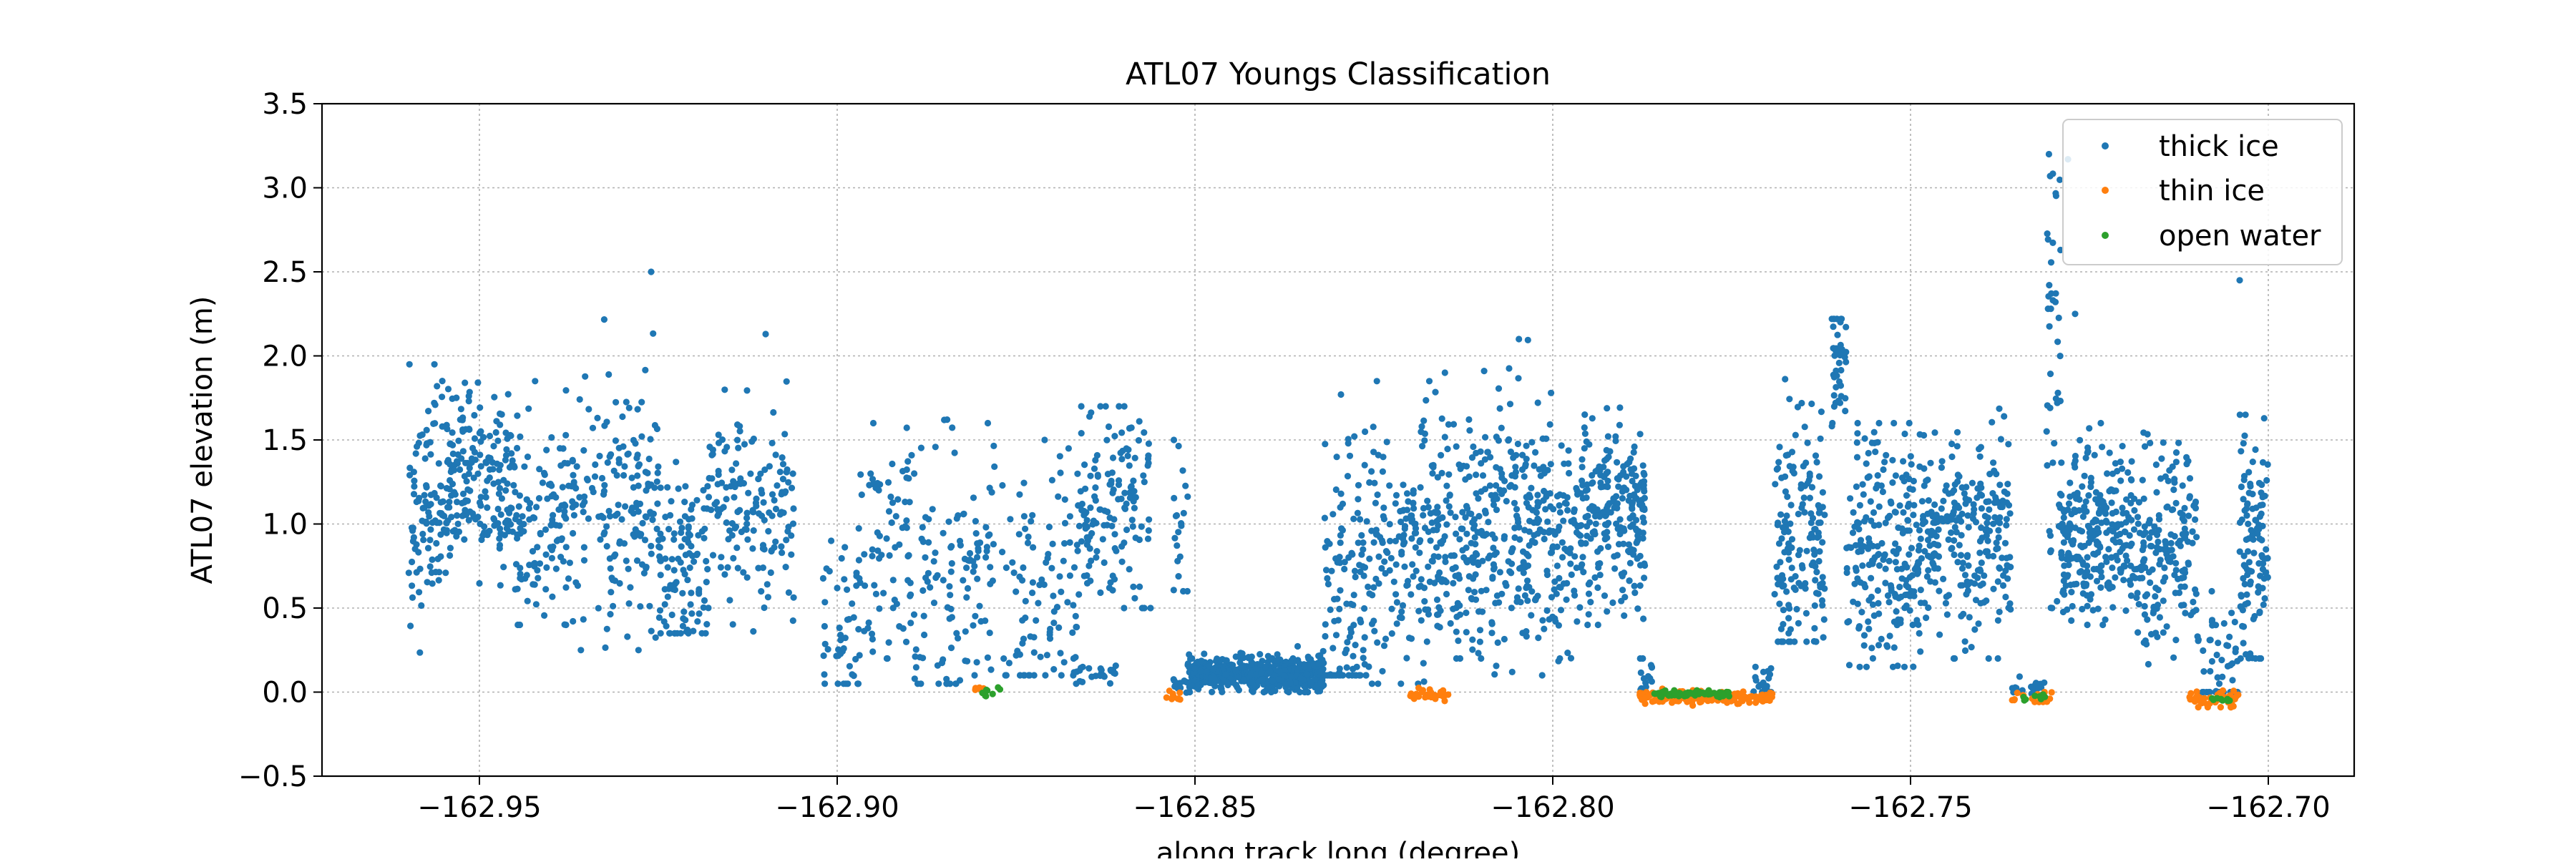 This screenshot has width=2576, height=862. Describe the element at coordinates (2105, 235) in the screenshot. I see `legend-marker-open-water` at that location.